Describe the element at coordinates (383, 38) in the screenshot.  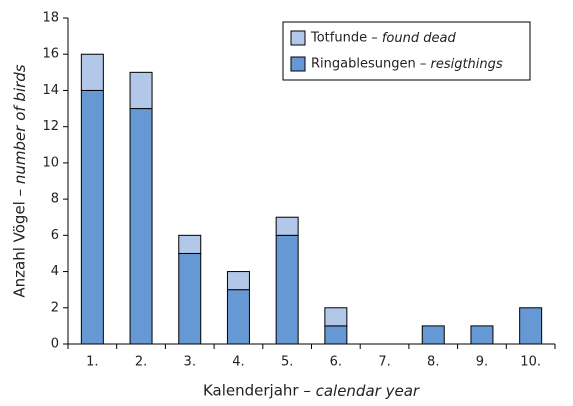
I see `legend-label: Totfunde – found dead` at that location.